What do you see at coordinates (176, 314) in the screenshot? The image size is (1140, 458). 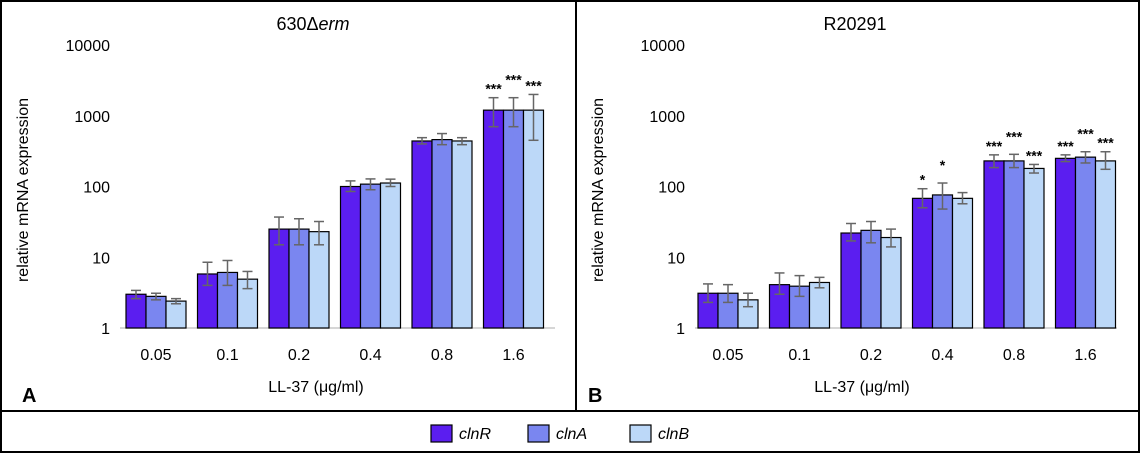 I see `bar-clnB-0.05` at bounding box center [176, 314].